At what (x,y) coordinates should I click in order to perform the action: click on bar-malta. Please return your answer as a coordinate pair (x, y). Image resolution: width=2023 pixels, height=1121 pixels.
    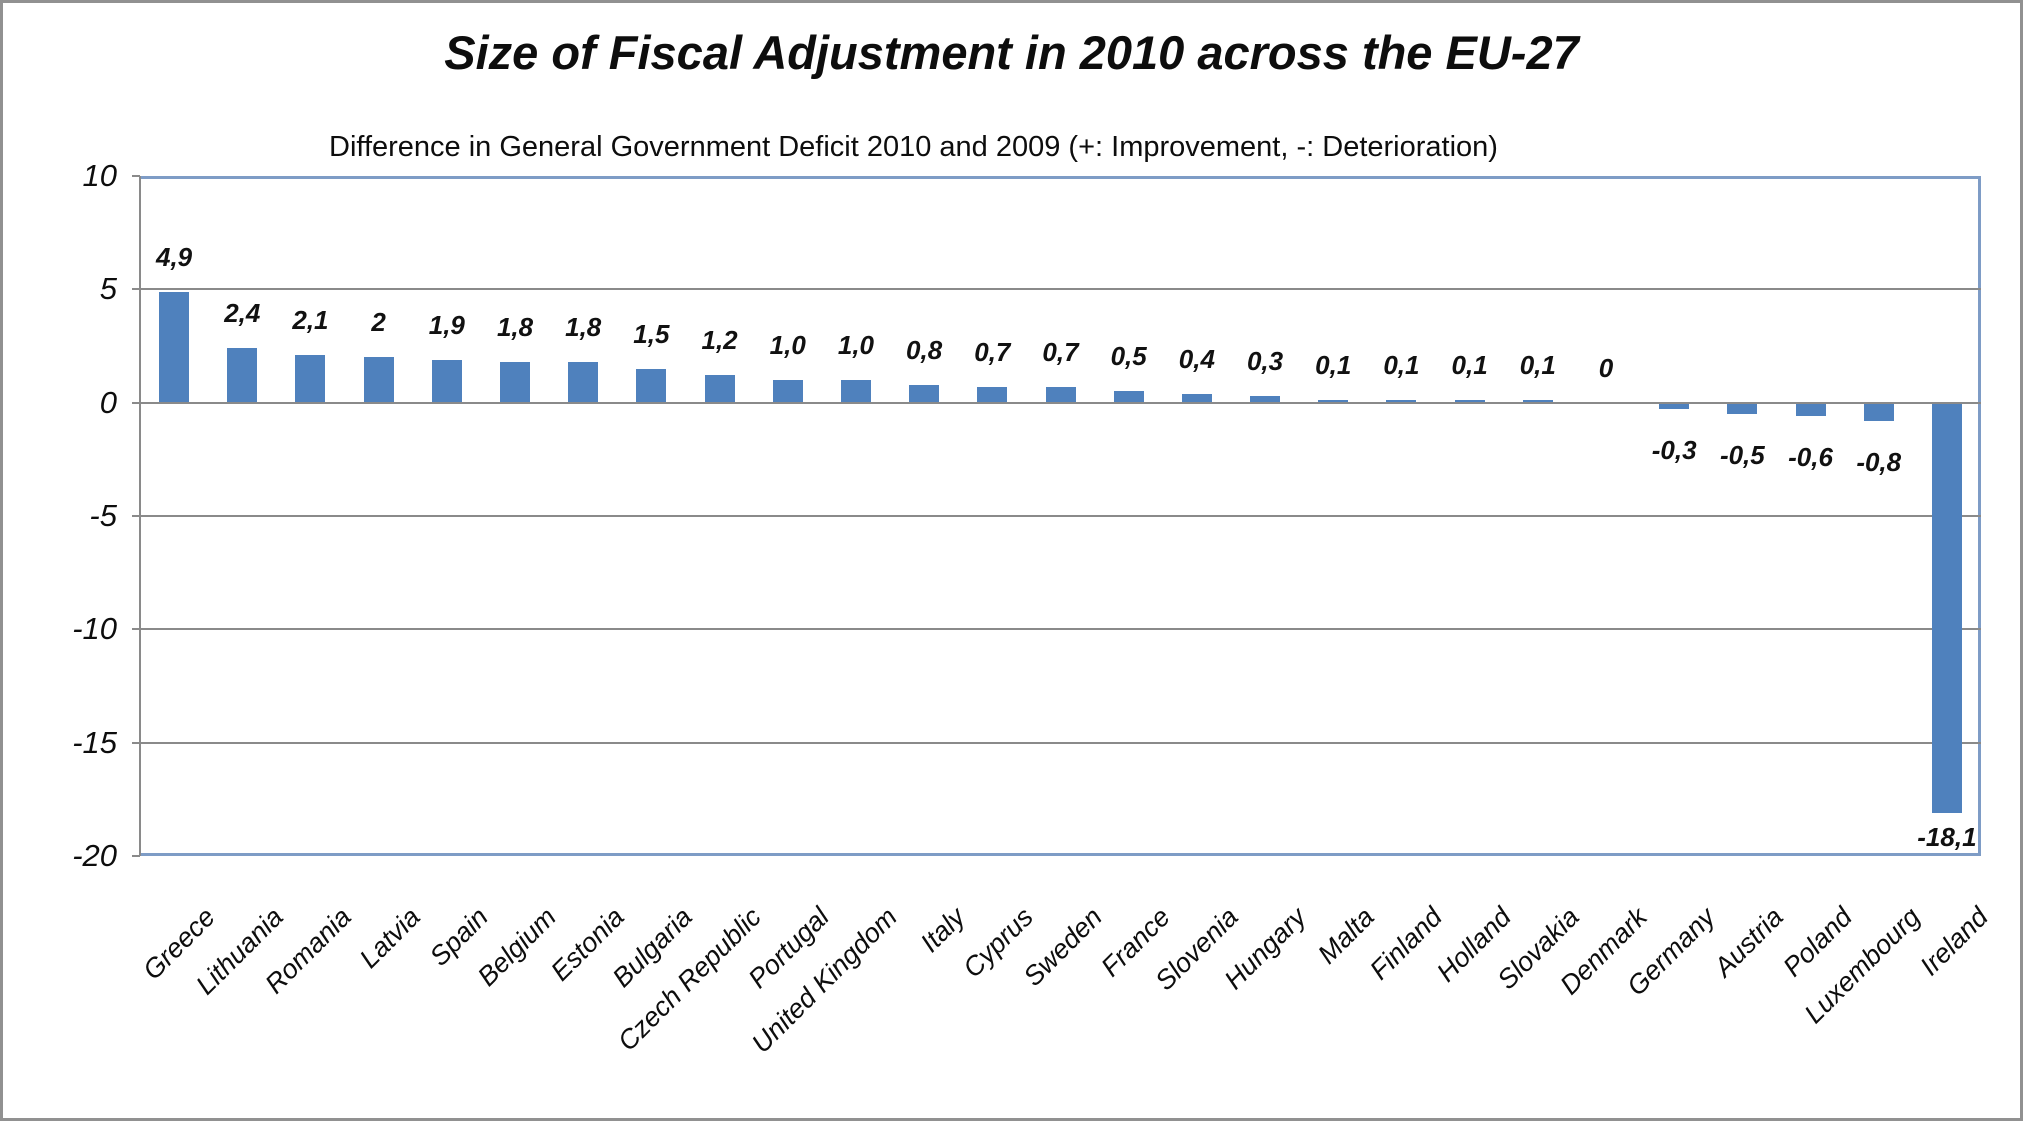
    Looking at the image, I should click on (1333, 401).